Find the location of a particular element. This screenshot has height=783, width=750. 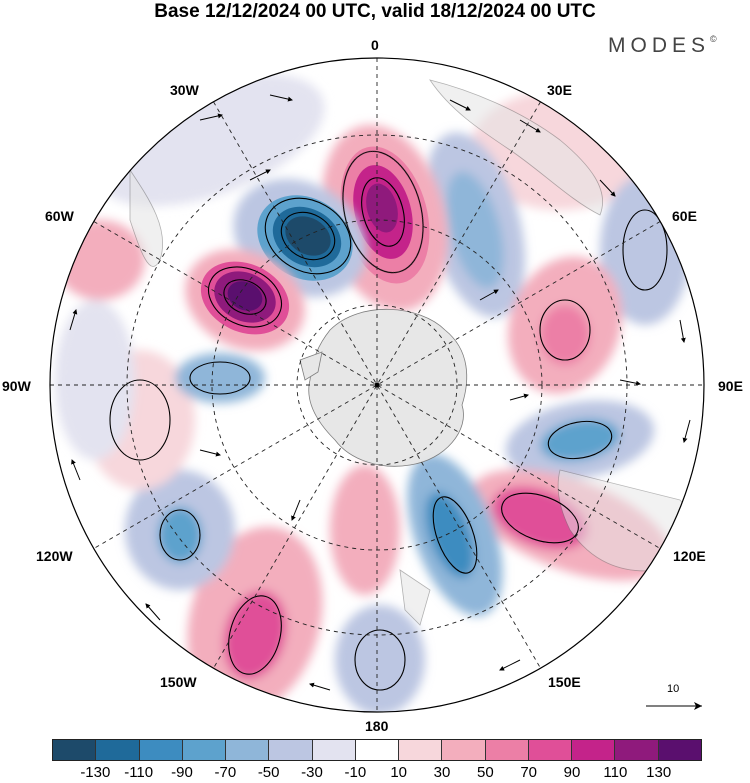

lon-label-180: 180 is located at coordinates (377, 726).